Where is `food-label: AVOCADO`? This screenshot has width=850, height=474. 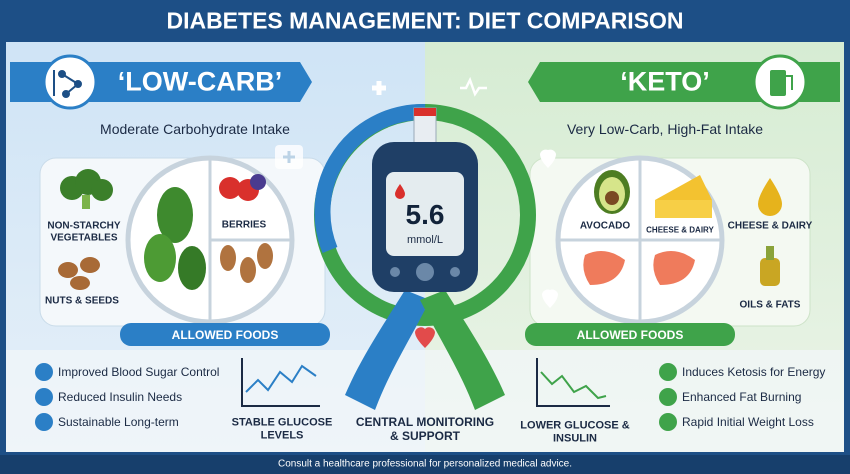 food-label: AVOCADO is located at coordinates (605, 226).